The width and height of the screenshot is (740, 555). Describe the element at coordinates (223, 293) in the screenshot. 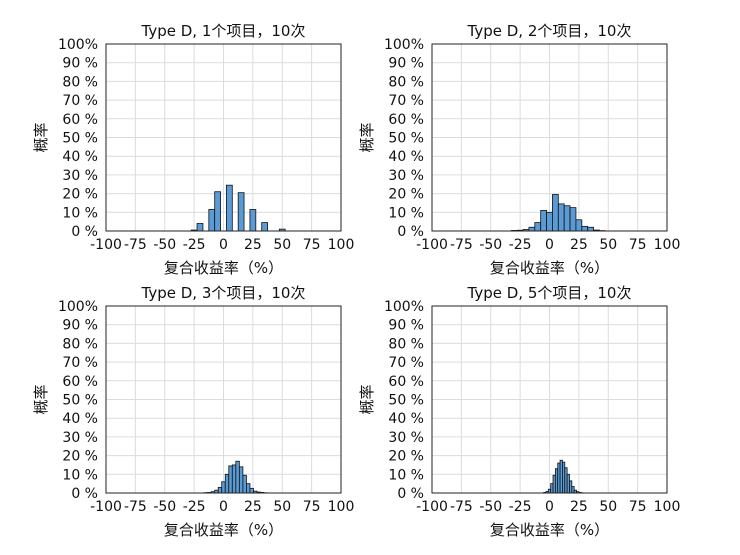

I see `chart-title: Type D, 3个项目，10次` at that location.